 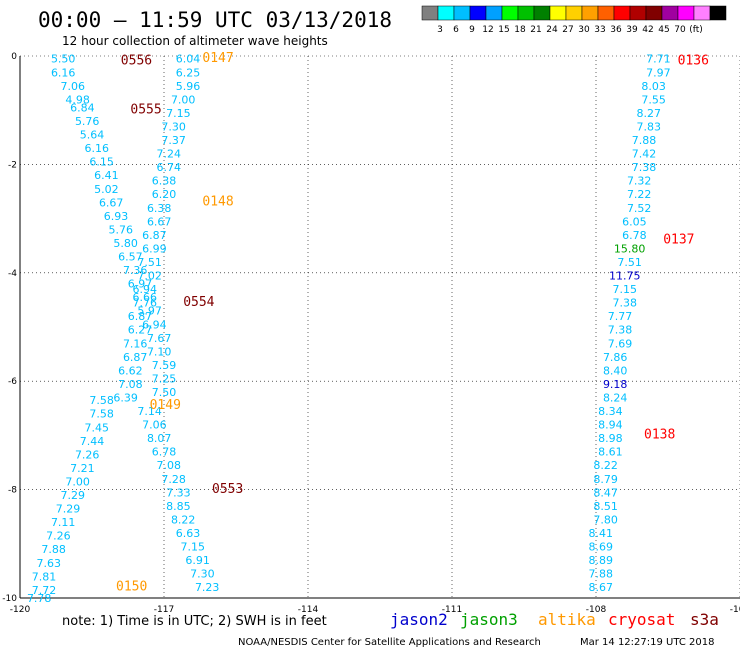 What do you see at coordinates (599, 30) in the screenshot?
I see `colorbar-label: 33` at bounding box center [599, 30].